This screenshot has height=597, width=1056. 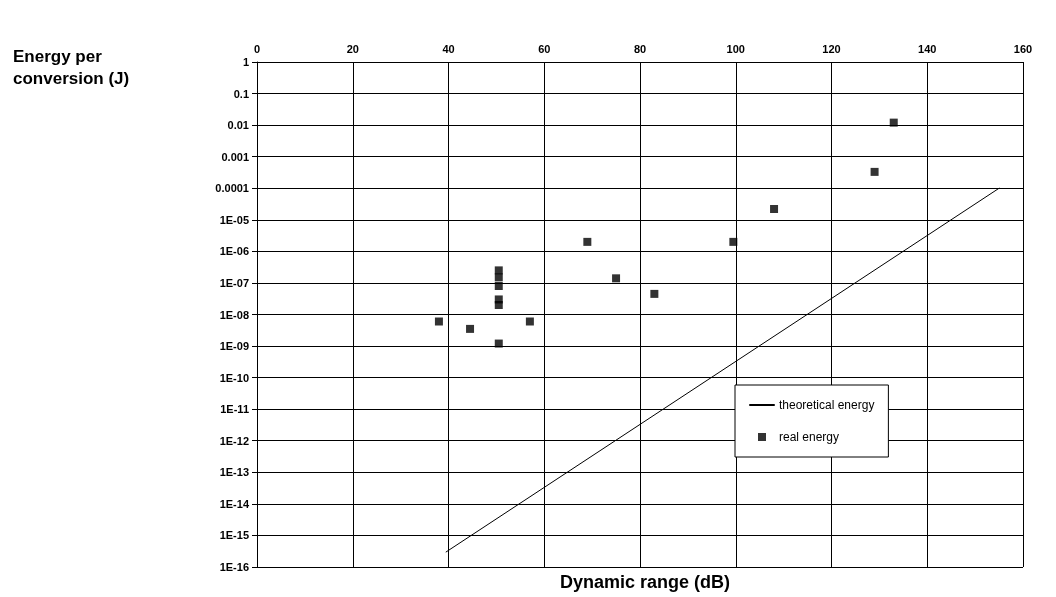 I want to click on legend-label: real energy, so click(x=809, y=437).